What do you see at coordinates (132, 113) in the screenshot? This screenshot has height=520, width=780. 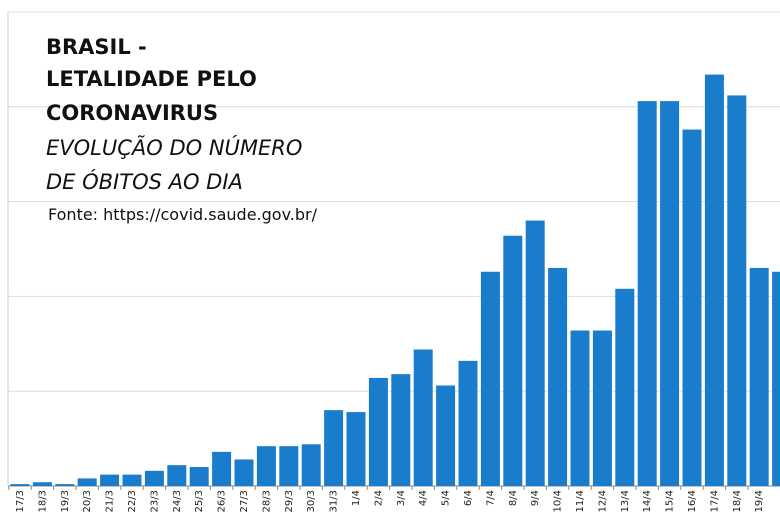 I see `title-line: CORONAVIRUS` at bounding box center [132, 113].